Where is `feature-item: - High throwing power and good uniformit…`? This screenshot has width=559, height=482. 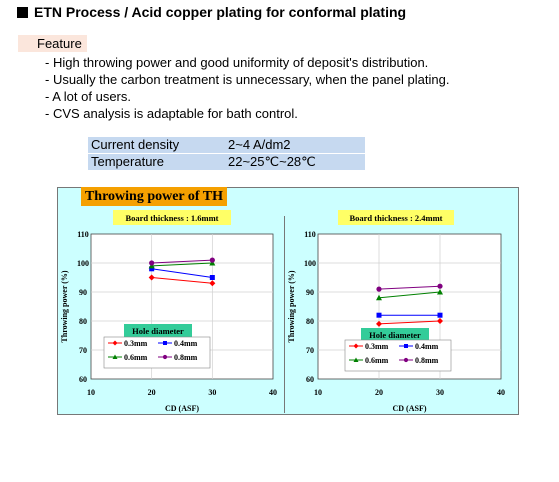
feature-item: - High throwing power and good uniformit… is located at coordinates (237, 62).